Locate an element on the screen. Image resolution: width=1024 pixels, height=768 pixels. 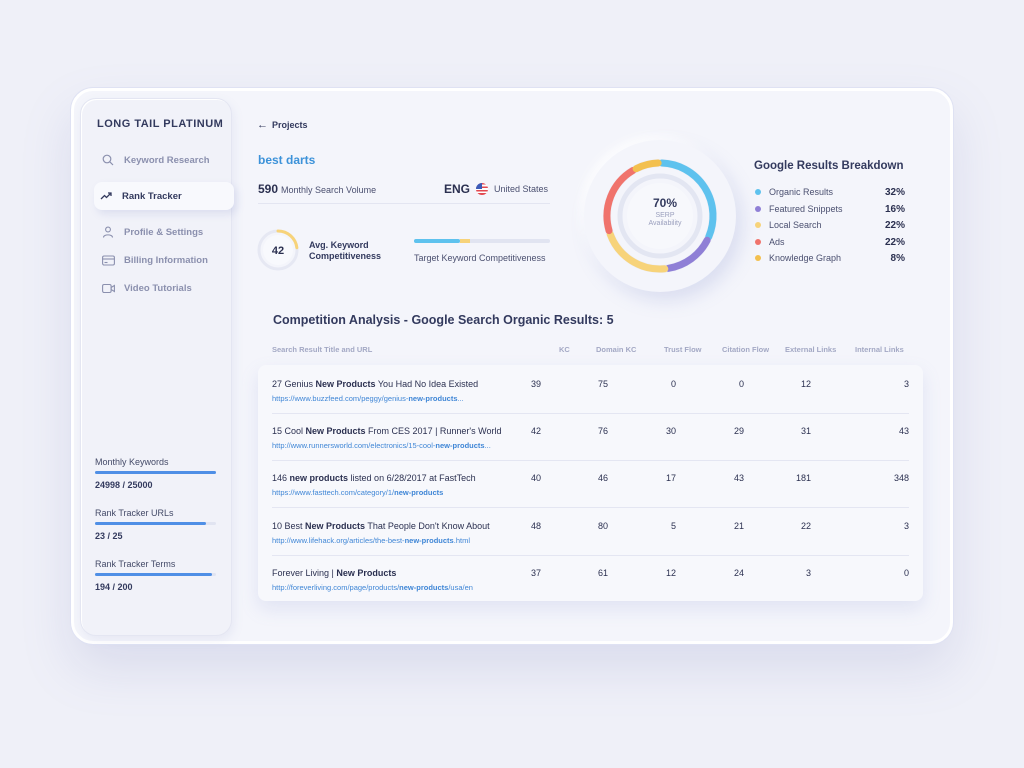
cell-dkc: 61 is located at coordinates (602, 573).